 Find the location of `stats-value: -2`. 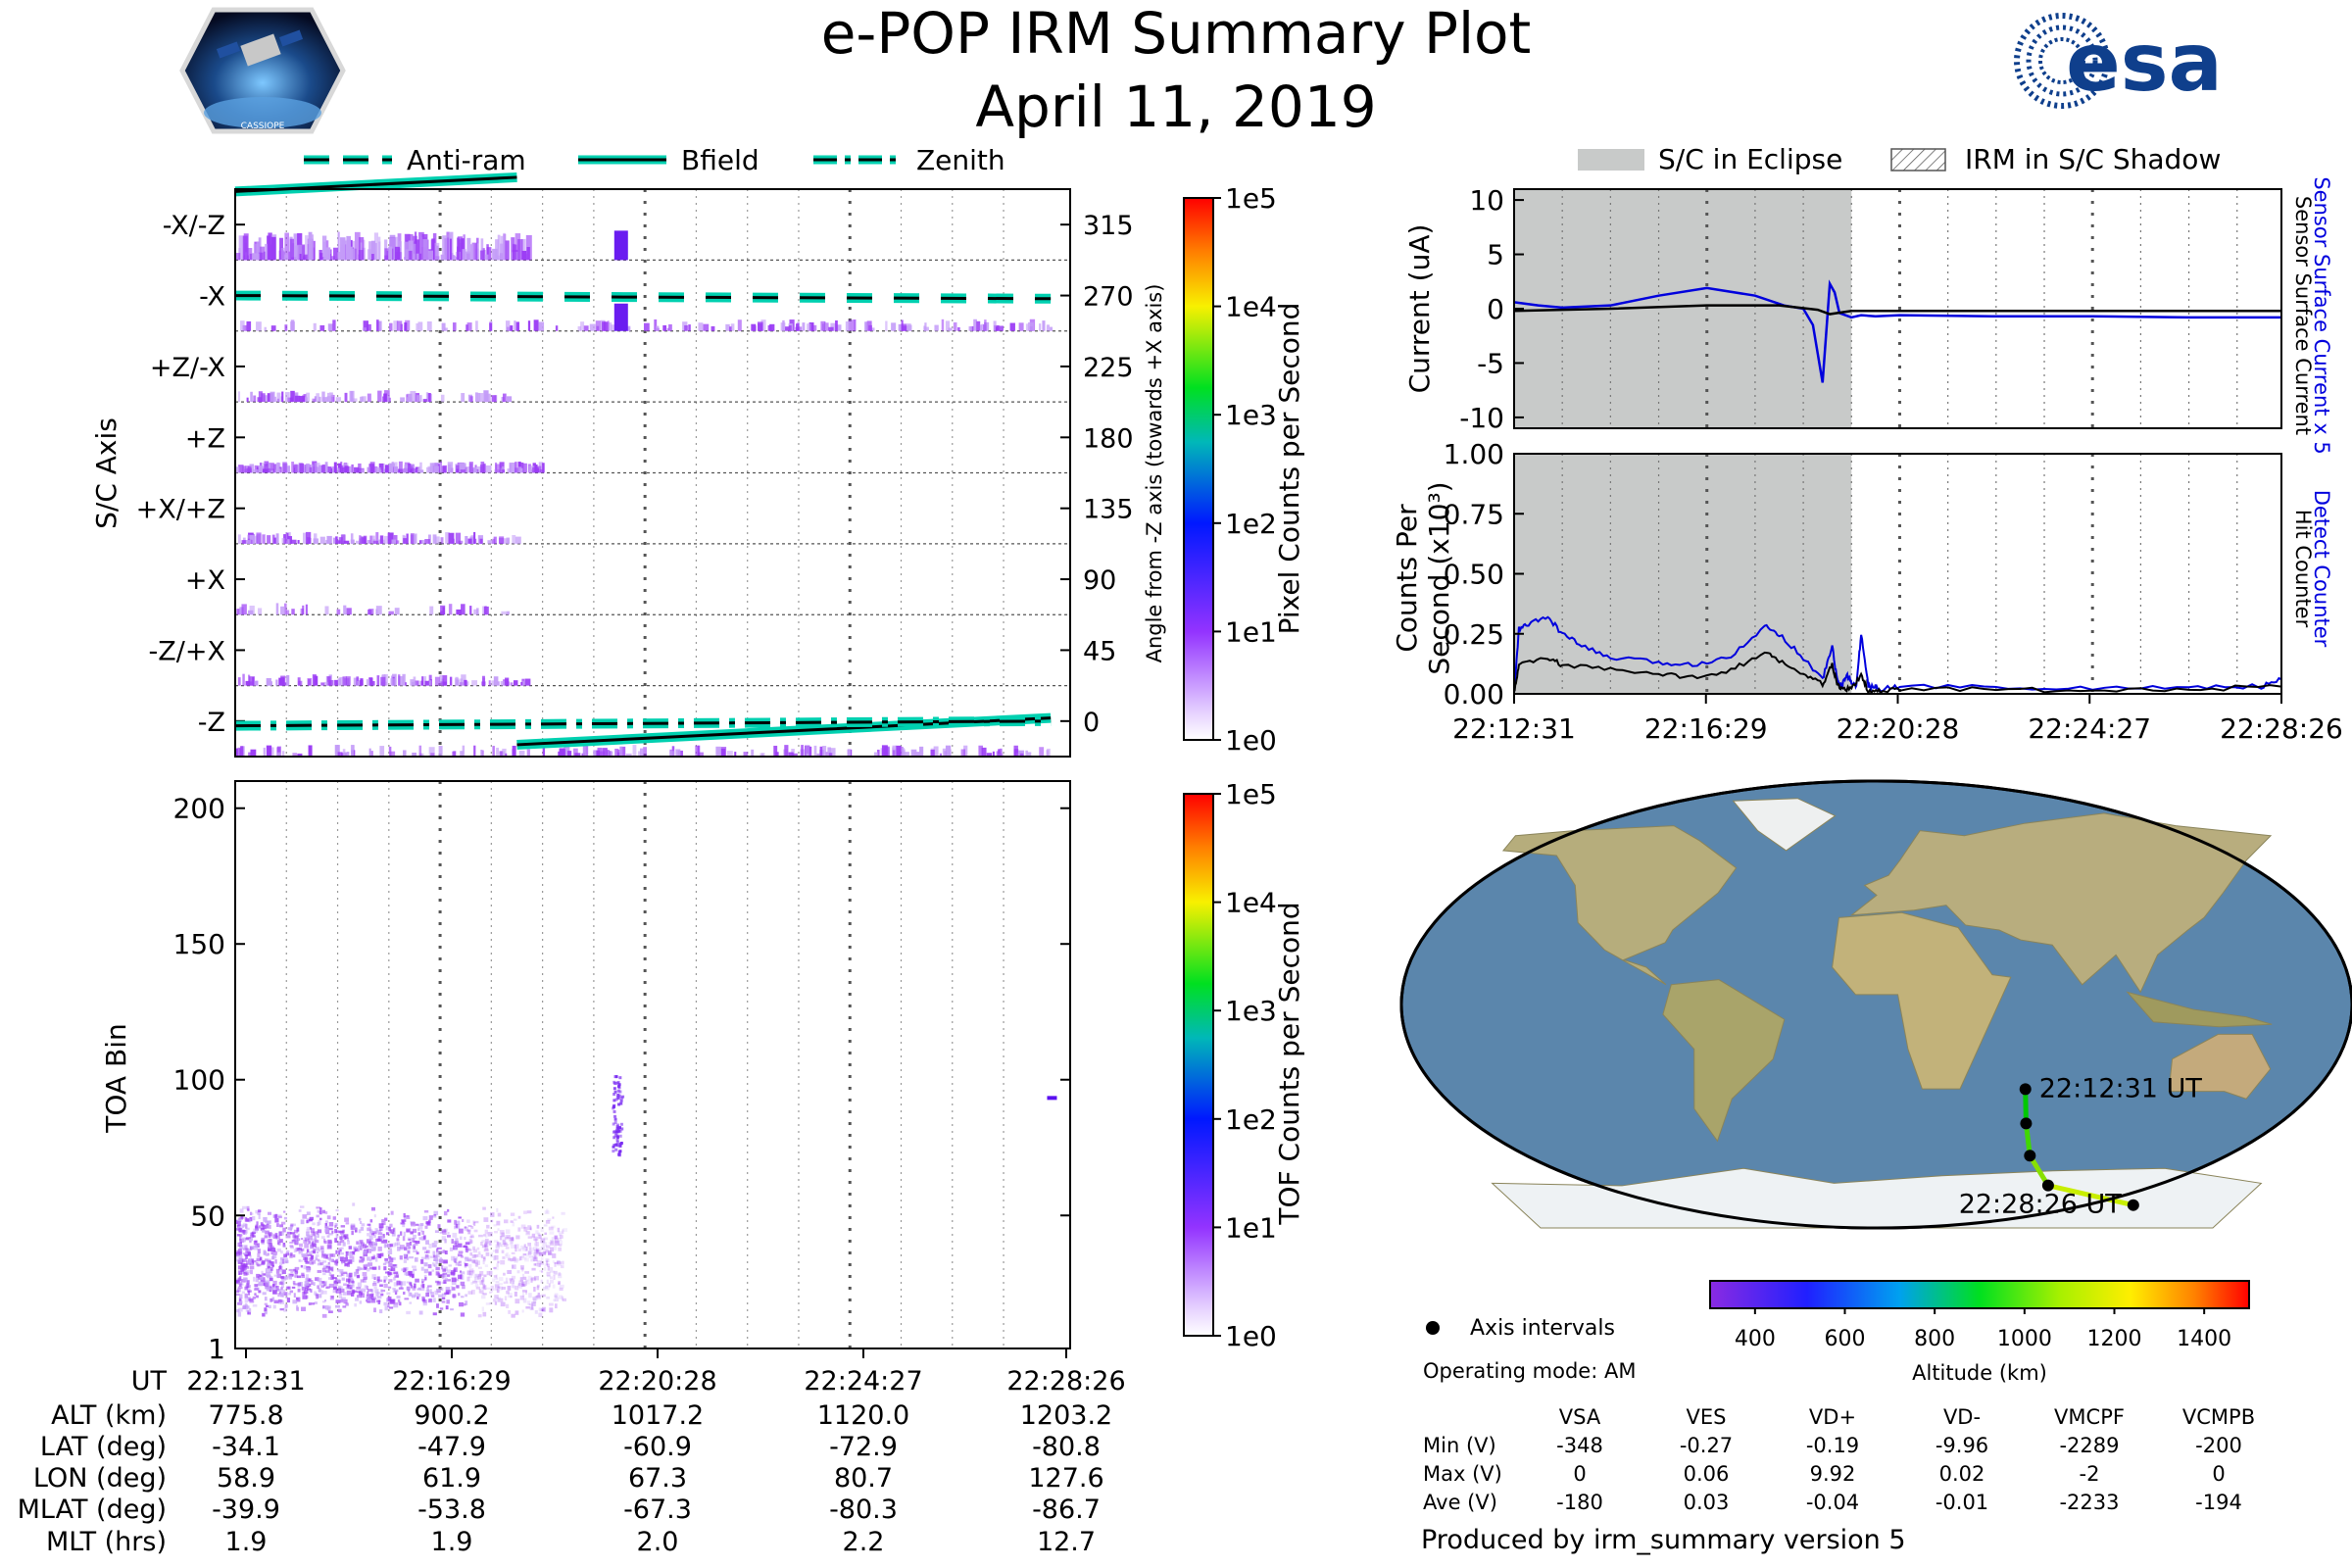

stats-value: -2 is located at coordinates (2090, 1474).